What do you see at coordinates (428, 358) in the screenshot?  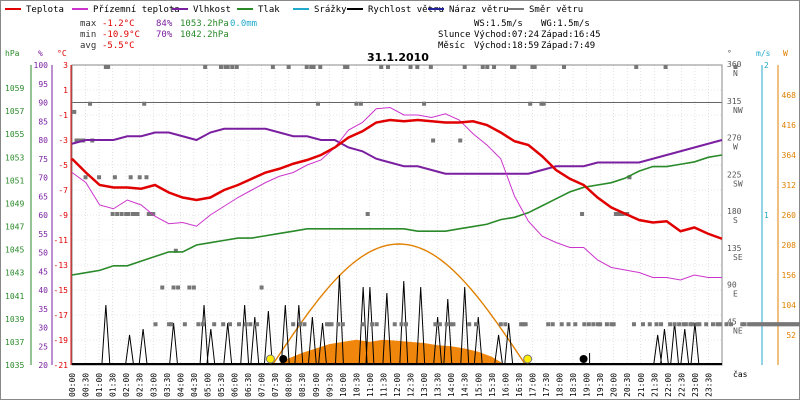 I see `astro-markers` at bounding box center [428, 358].